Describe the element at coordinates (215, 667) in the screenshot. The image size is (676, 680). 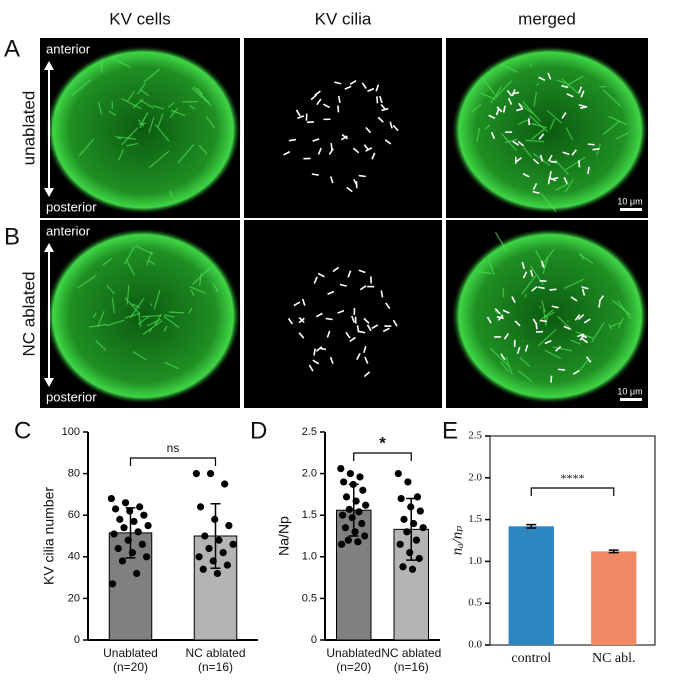
I see `x-tick-note: (n=16)` at that location.